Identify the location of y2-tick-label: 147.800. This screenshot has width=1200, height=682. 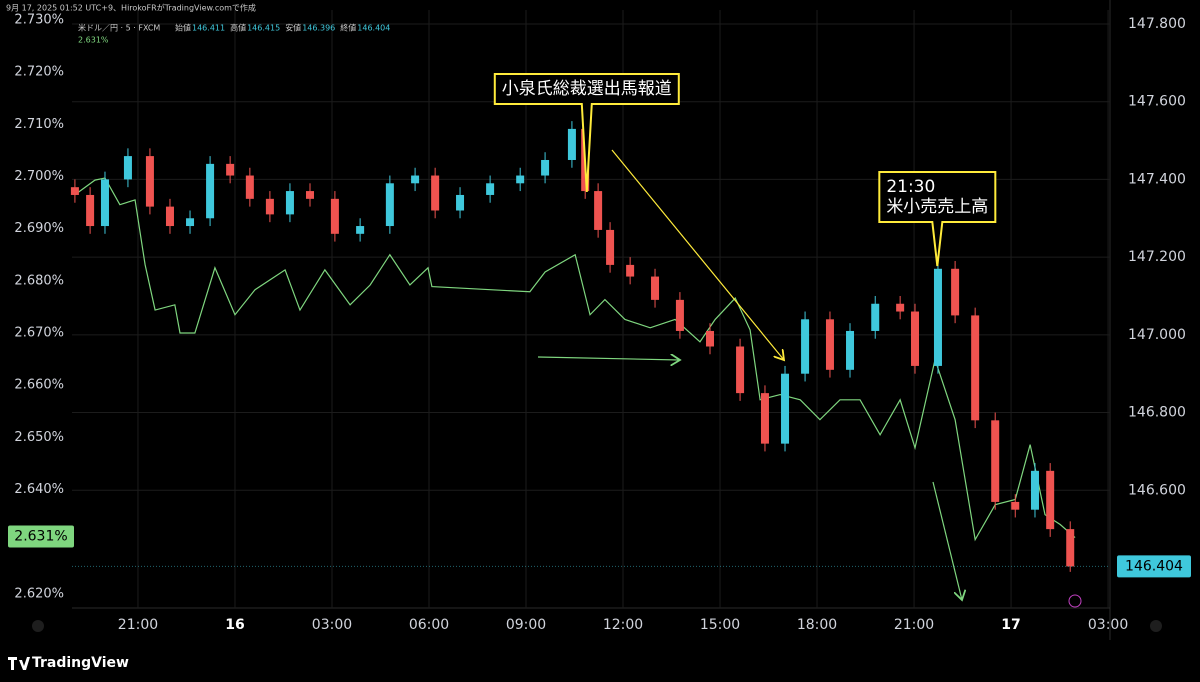
(1157, 24).